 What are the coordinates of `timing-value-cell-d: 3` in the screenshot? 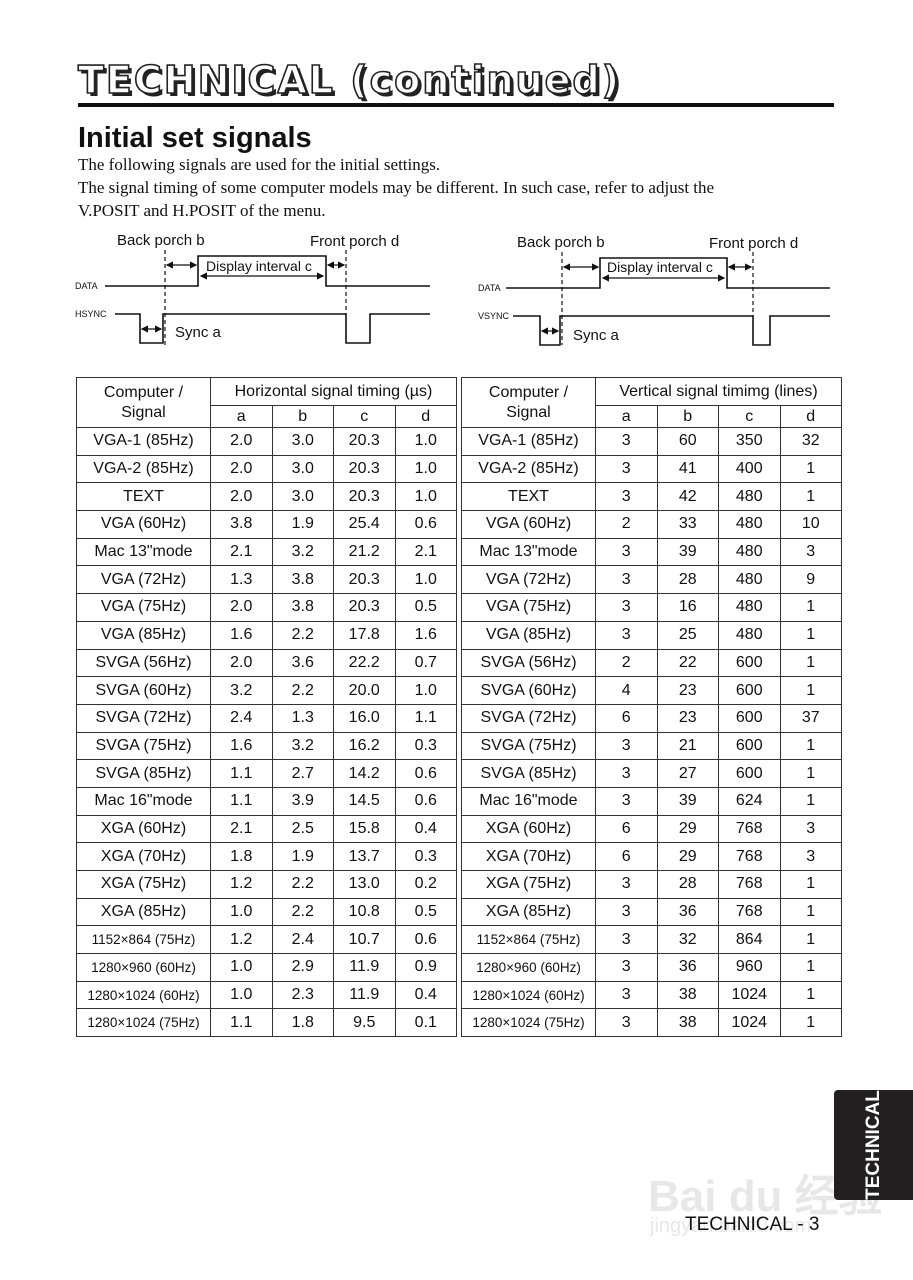 It's located at (810, 829).